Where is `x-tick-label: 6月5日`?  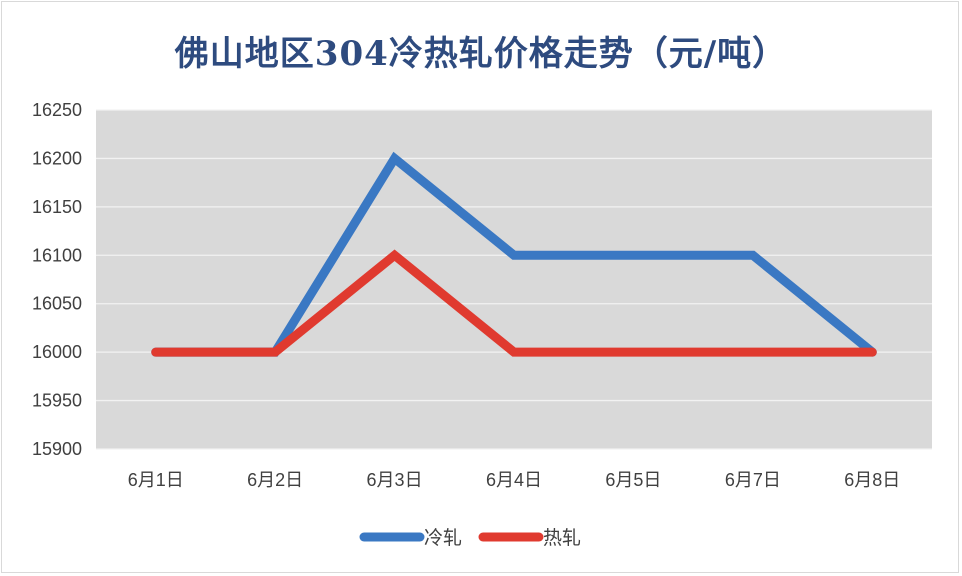
x-tick-label: 6月5日 is located at coordinates (633, 480).